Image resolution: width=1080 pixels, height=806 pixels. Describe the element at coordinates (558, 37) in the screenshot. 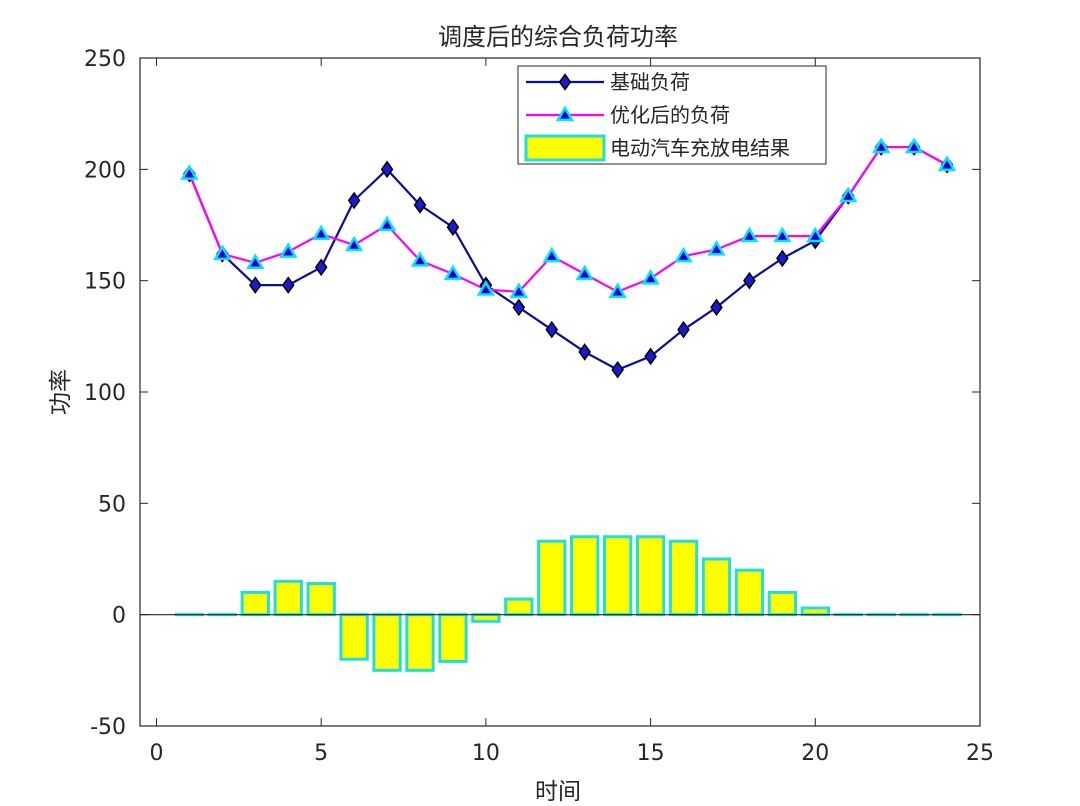

I see `chart-title: 调度后的综合负荷功率` at that location.